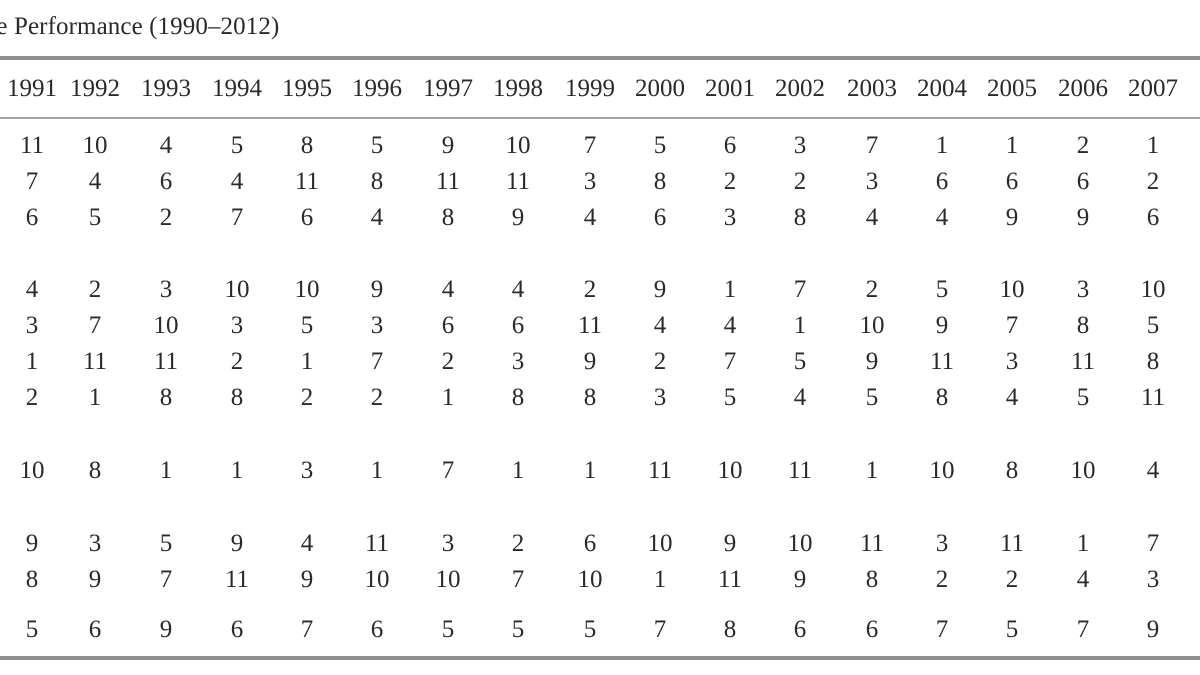 Image resolution: width=1200 pixels, height=675 pixels. What do you see at coordinates (600, 58) in the screenshot?
I see `table-top-rule` at bounding box center [600, 58].